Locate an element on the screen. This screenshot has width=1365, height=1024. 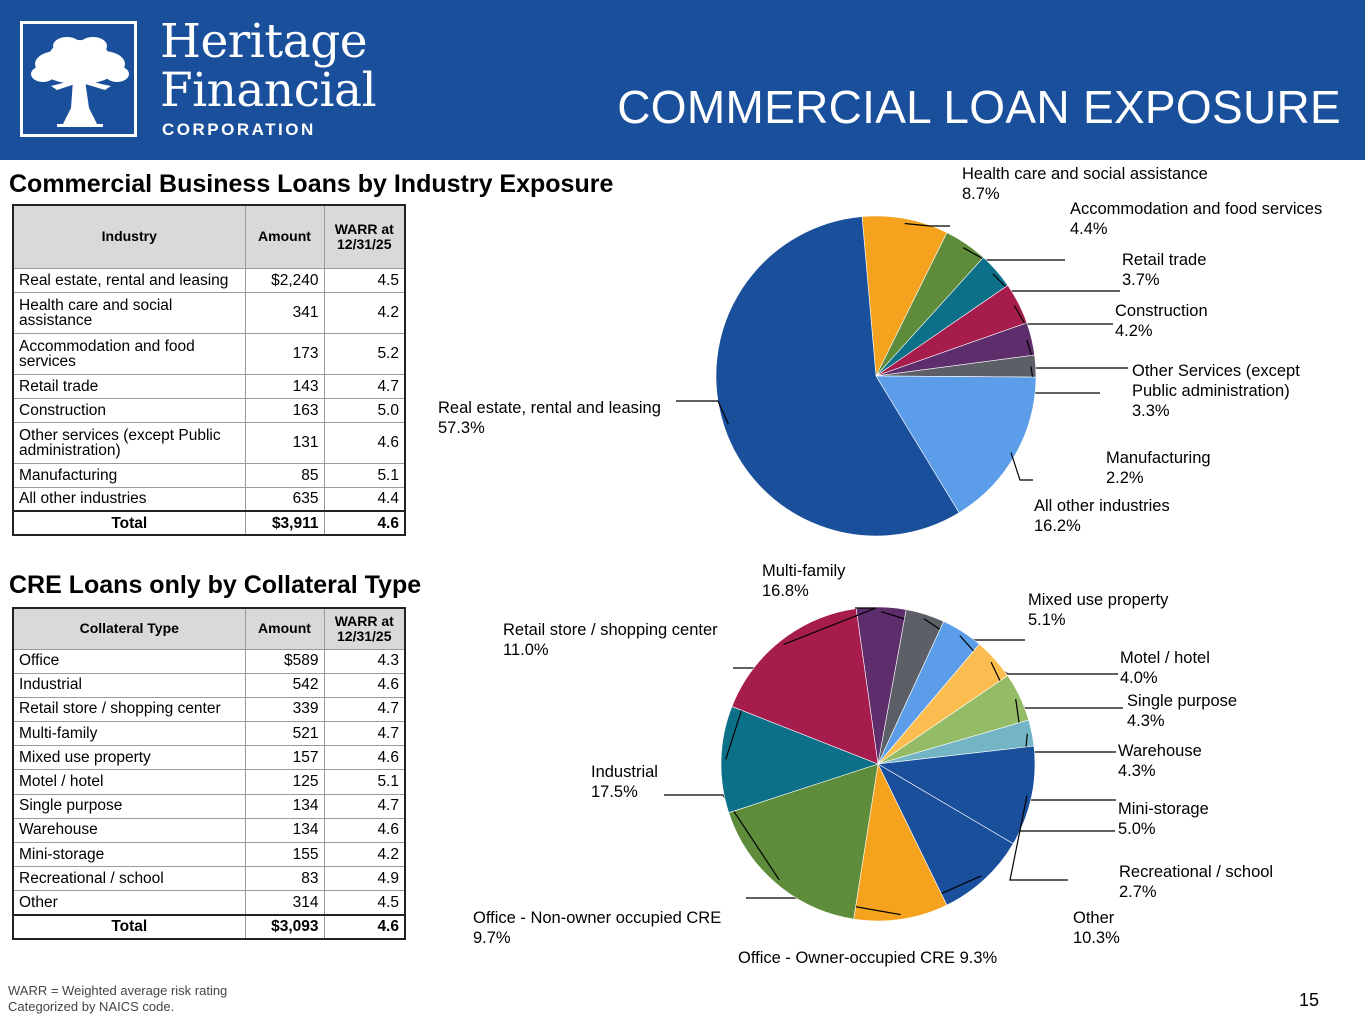
row-amount: 157 is located at coordinates (284, 758).